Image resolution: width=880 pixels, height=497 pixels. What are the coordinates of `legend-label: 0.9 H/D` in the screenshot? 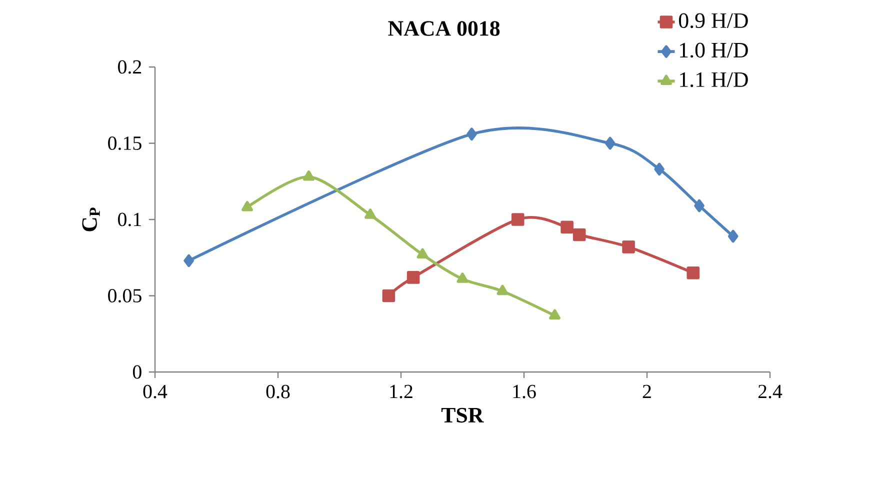 It's located at (713, 20).